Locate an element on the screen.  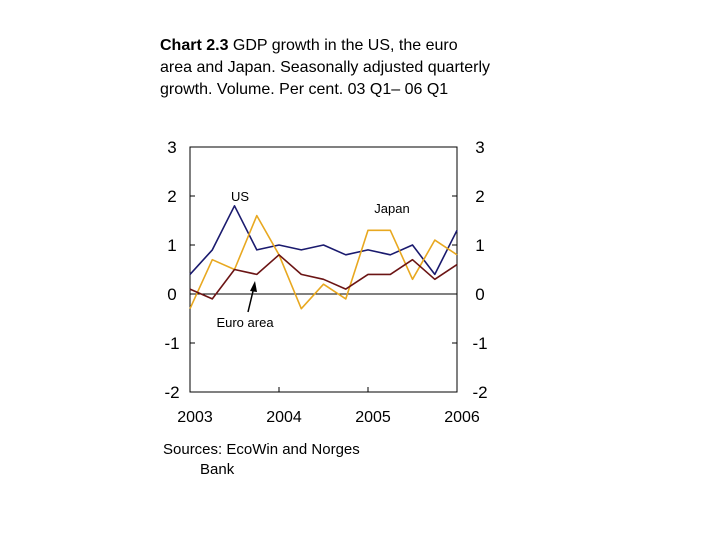
y-tick-label-right: 1 is located at coordinates (479, 245).